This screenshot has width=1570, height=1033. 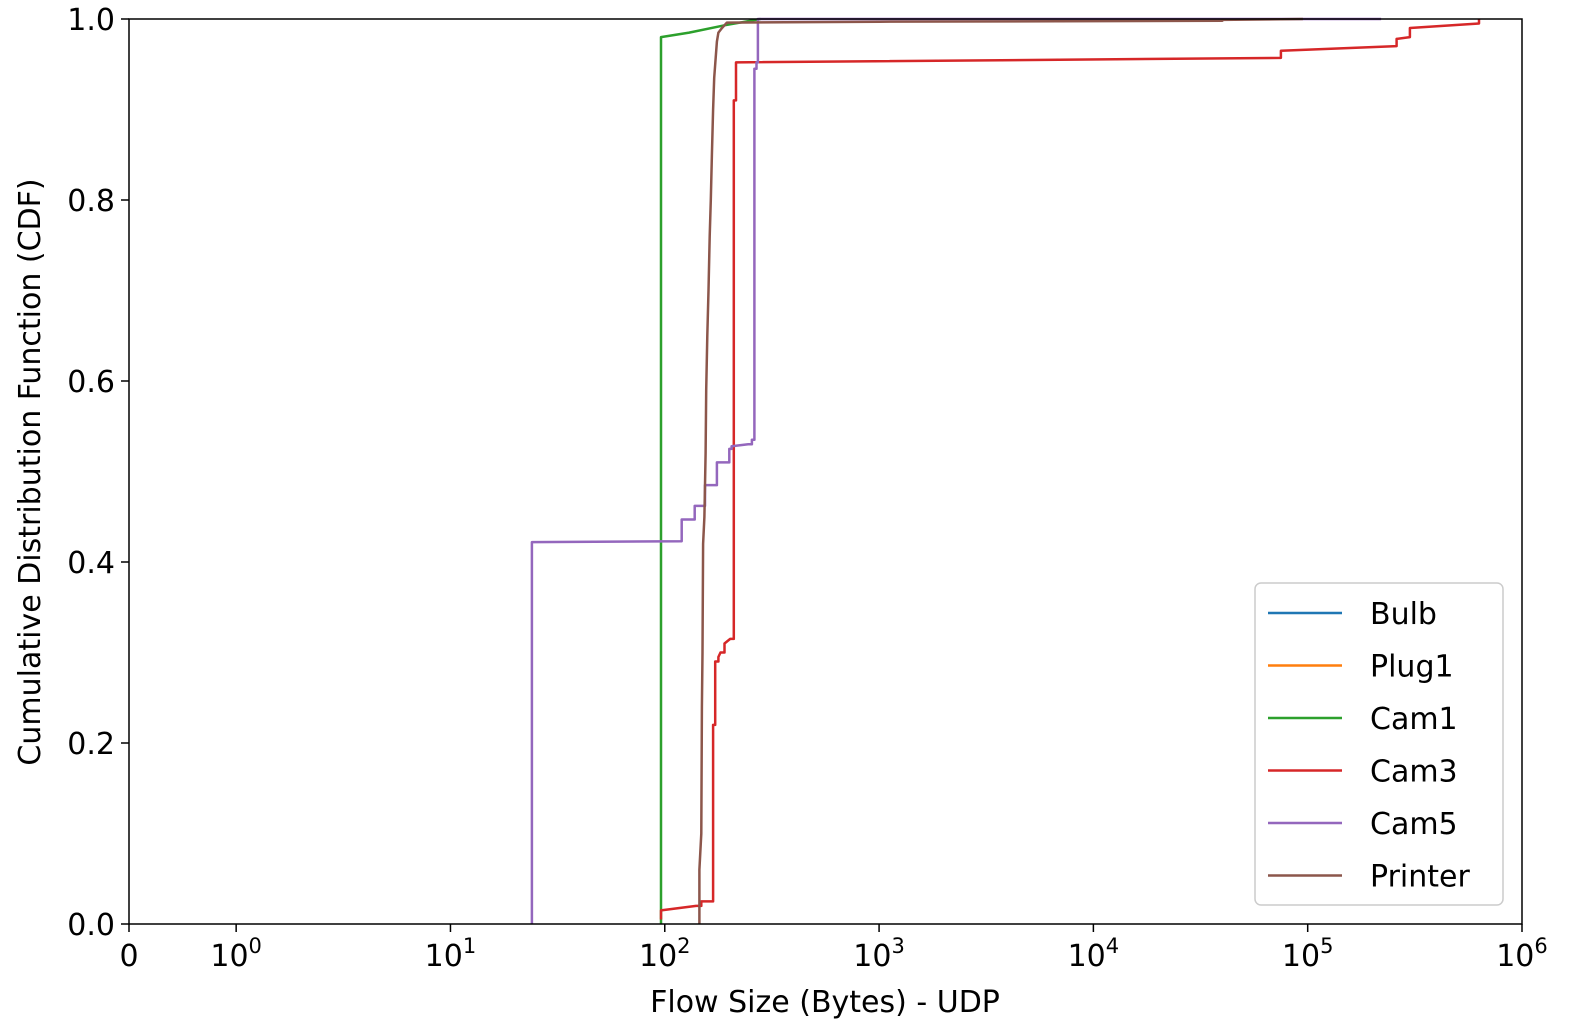 I want to click on x-tick-label: 10⁵, so click(x=1308, y=954).